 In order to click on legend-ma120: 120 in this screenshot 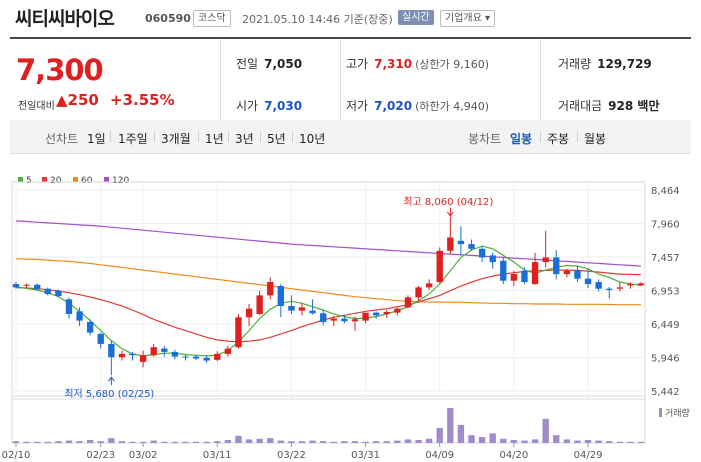, I will do `click(116, 181)`.